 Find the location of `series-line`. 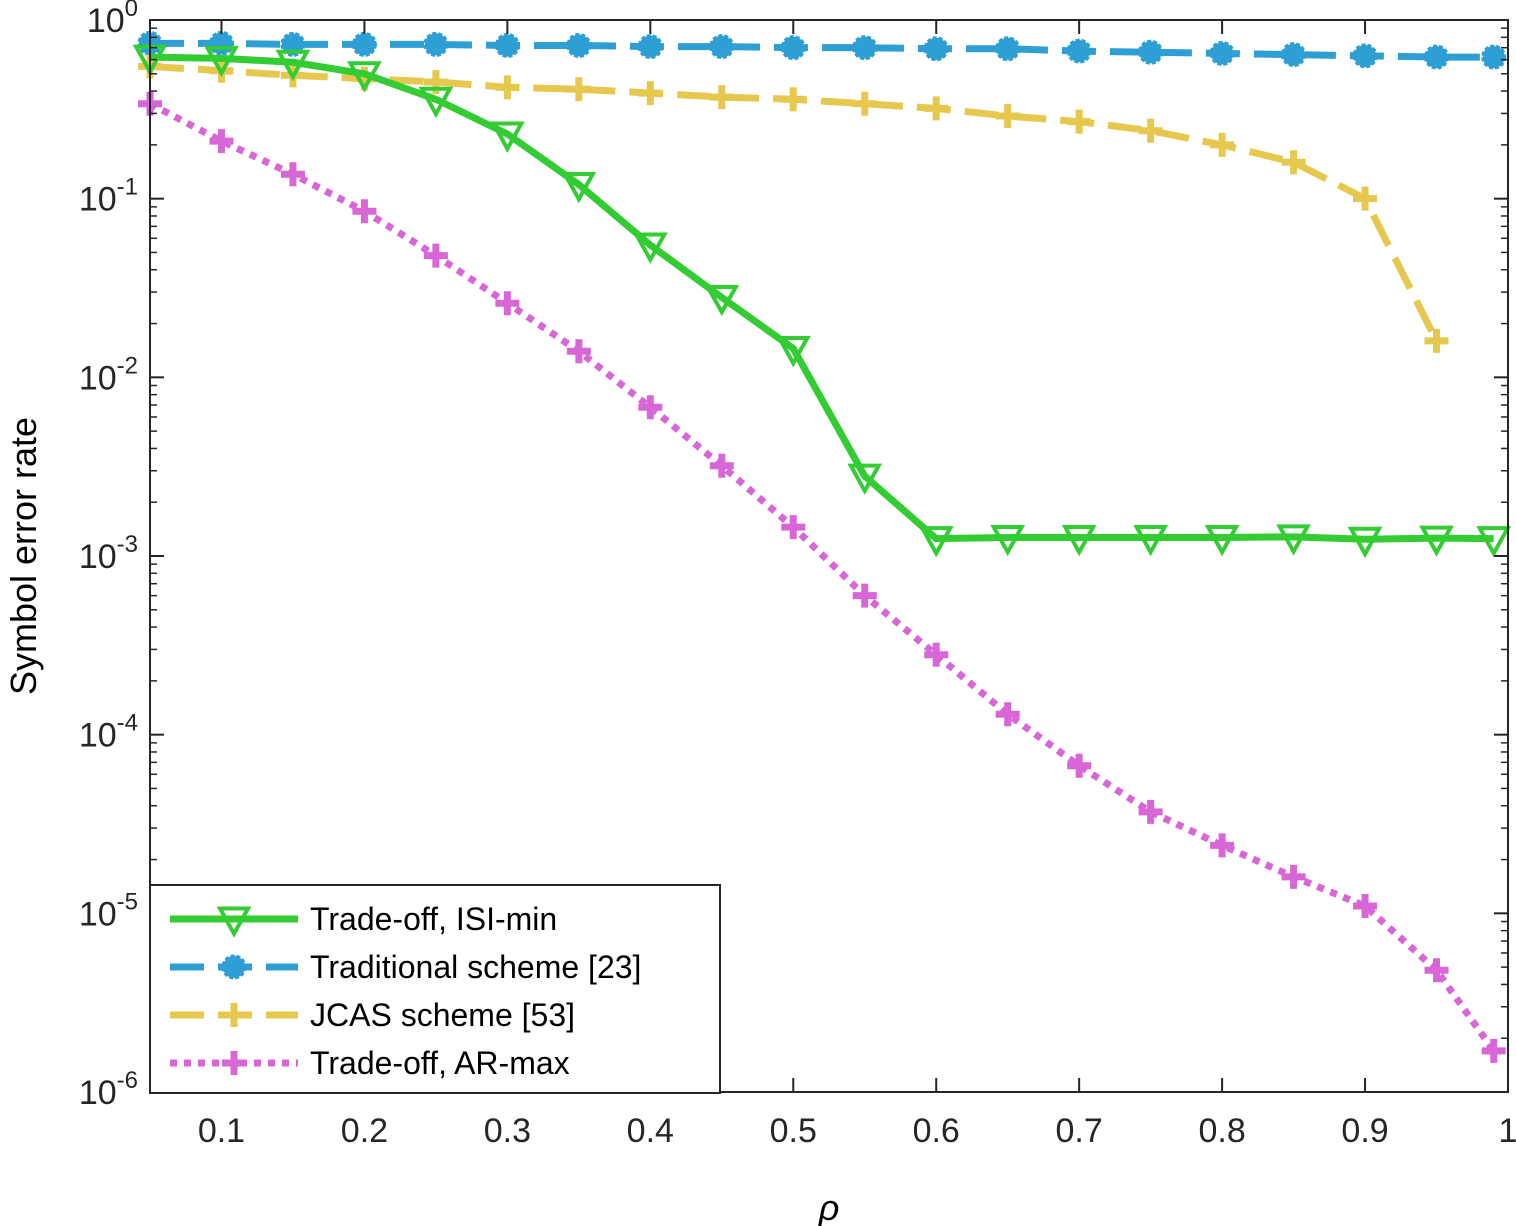

series-line is located at coordinates (822, 50).